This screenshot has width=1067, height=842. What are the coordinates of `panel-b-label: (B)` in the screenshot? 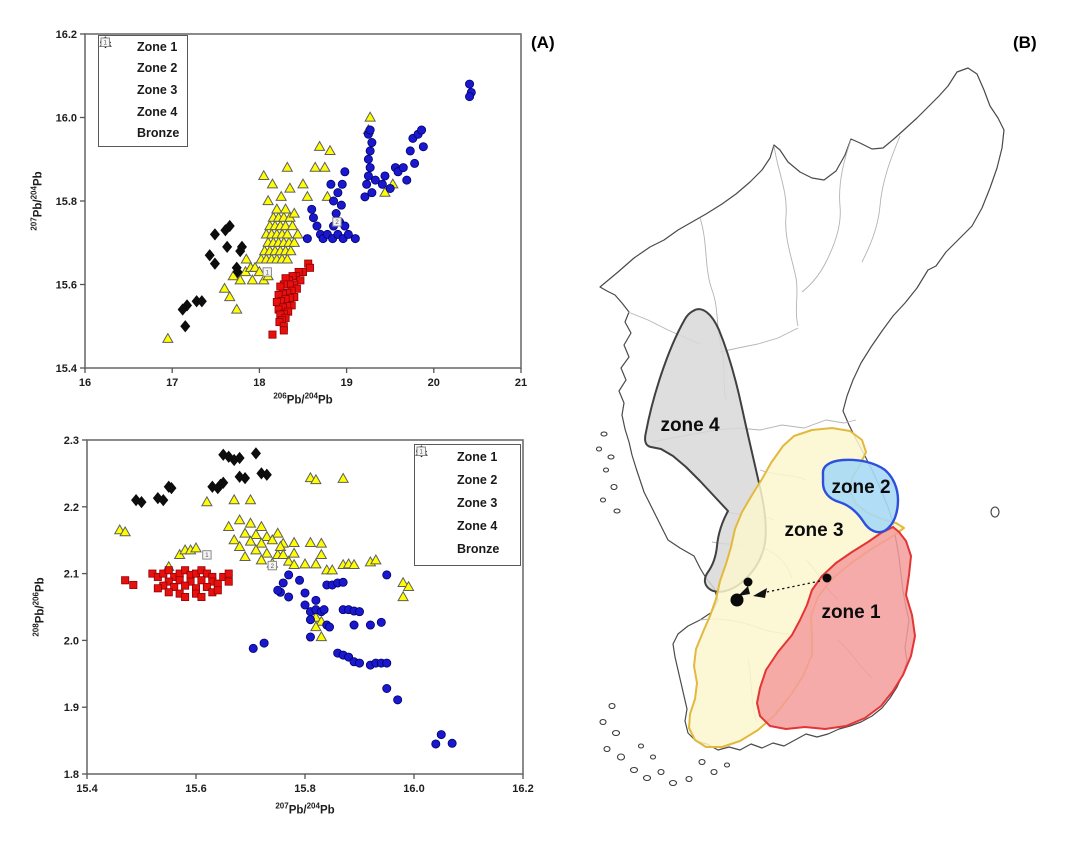 It's located at (1025, 42).